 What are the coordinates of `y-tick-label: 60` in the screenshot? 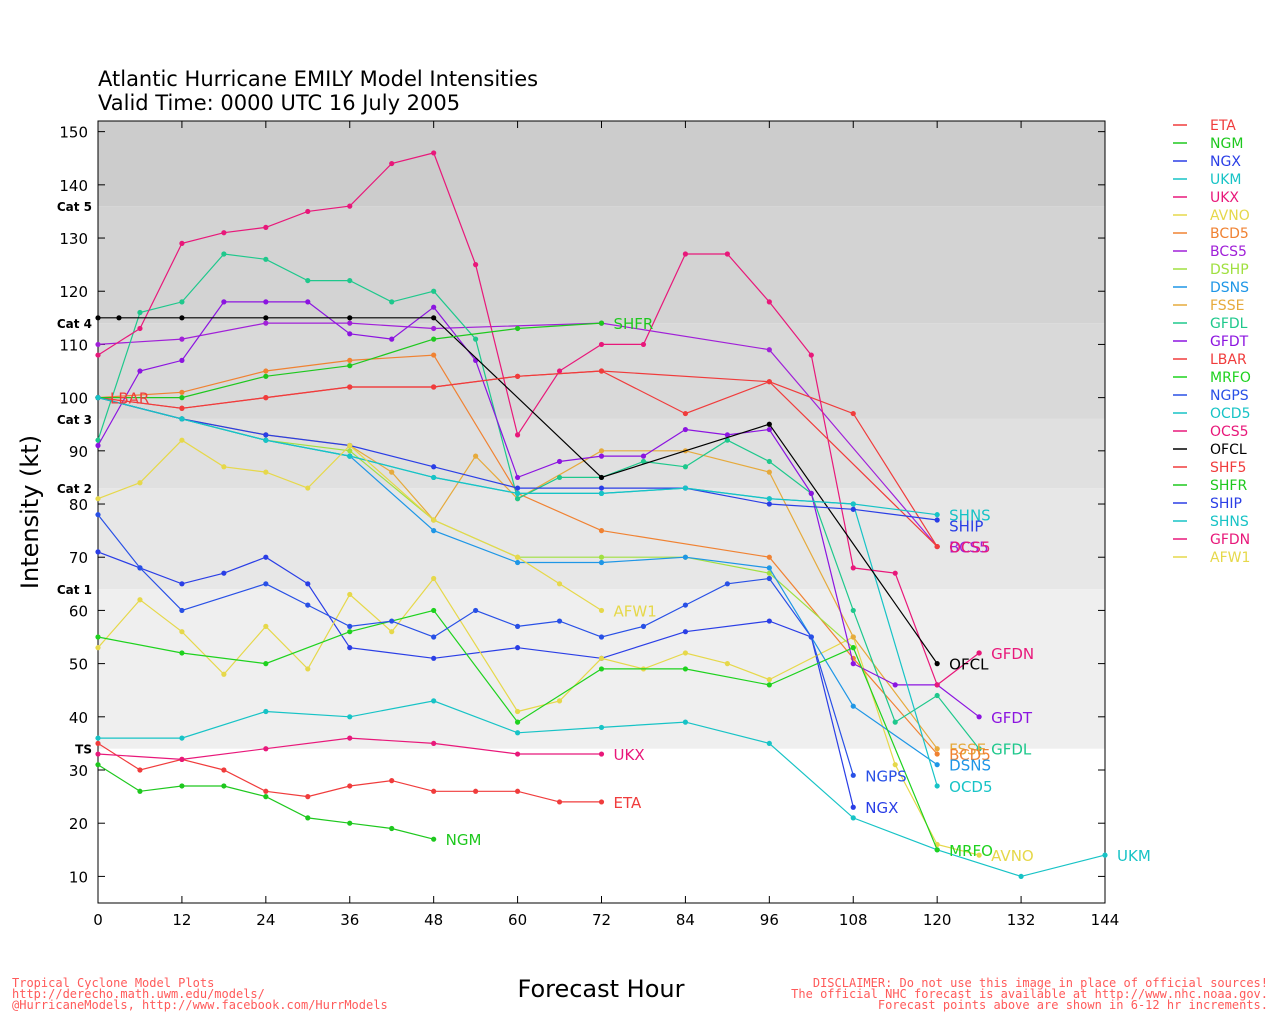 It's located at (78, 611).